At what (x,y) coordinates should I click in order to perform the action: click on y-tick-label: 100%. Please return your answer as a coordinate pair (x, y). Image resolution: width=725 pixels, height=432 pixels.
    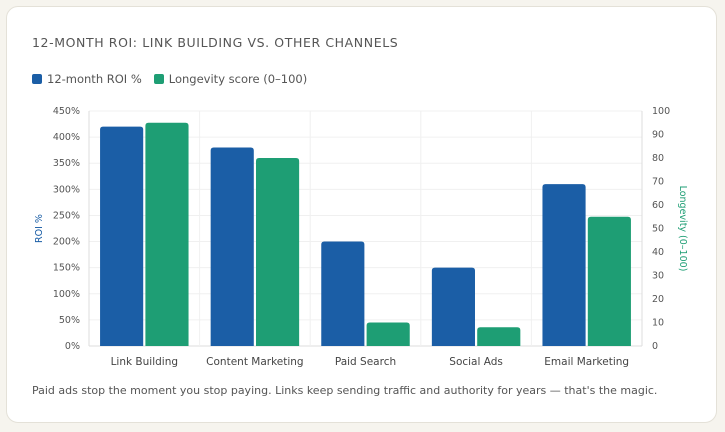
    Looking at the image, I should click on (66, 294).